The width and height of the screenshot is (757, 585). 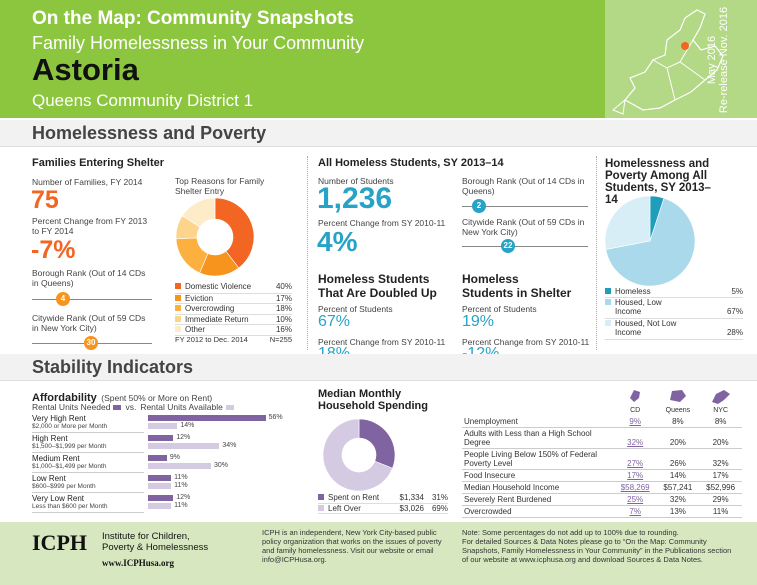 What do you see at coordinates (439, 508) in the screenshot?
I see `legend-value: 69%` at bounding box center [439, 508].